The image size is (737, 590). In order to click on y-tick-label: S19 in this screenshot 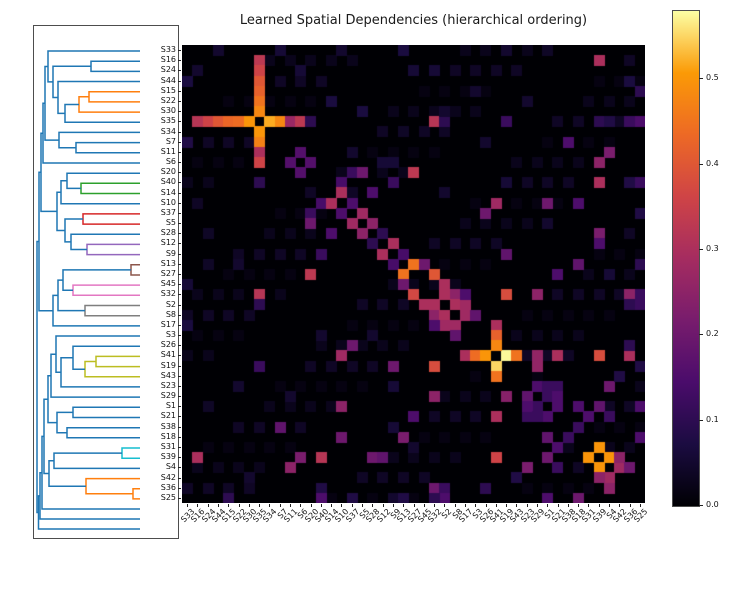, I will do `click(168, 365)`.